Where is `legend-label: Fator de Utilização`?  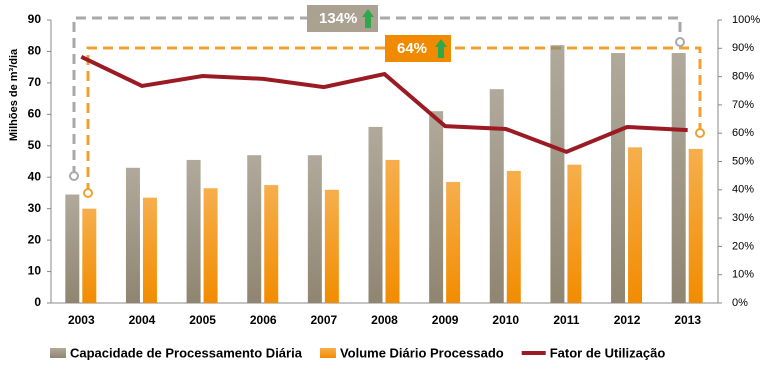 legend-label: Fator de Utilização is located at coordinates (608, 352).